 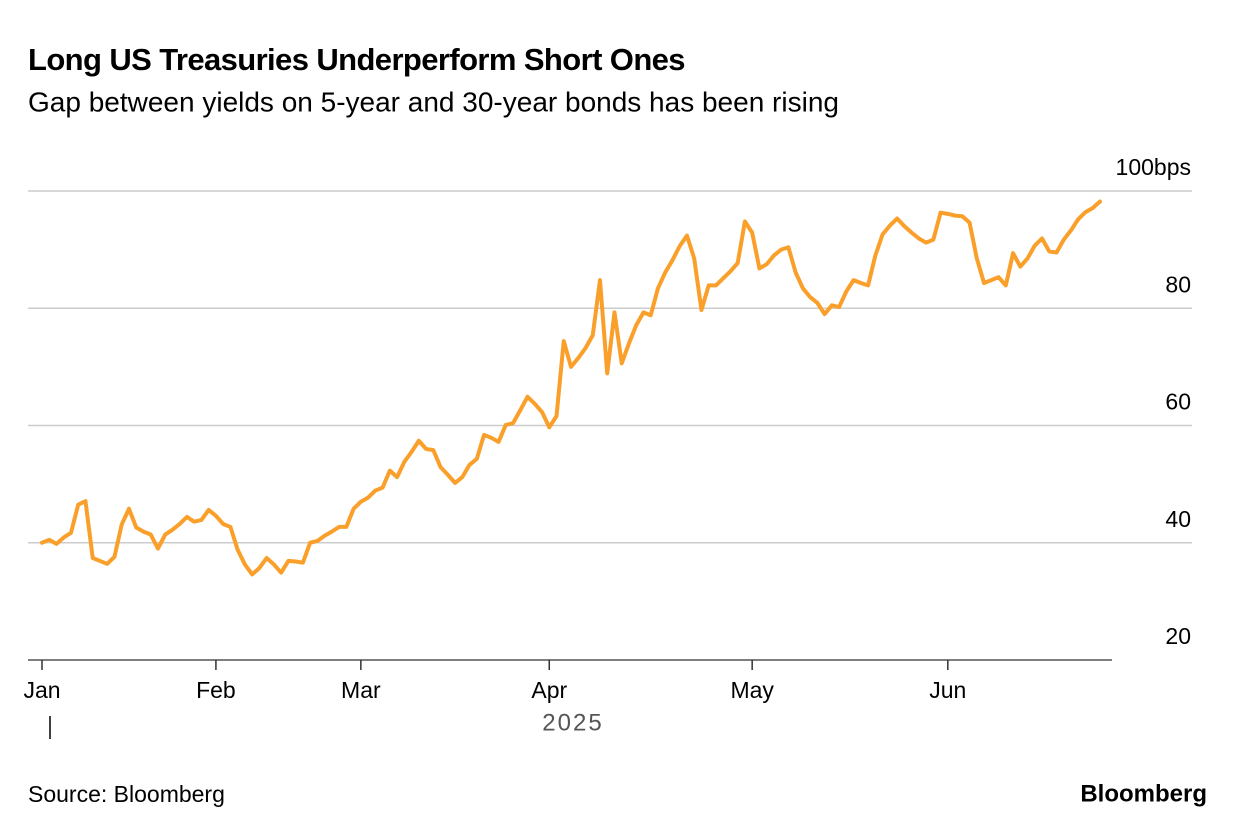 What do you see at coordinates (1178, 636) in the screenshot?
I see `y-tick-label: 20` at bounding box center [1178, 636].